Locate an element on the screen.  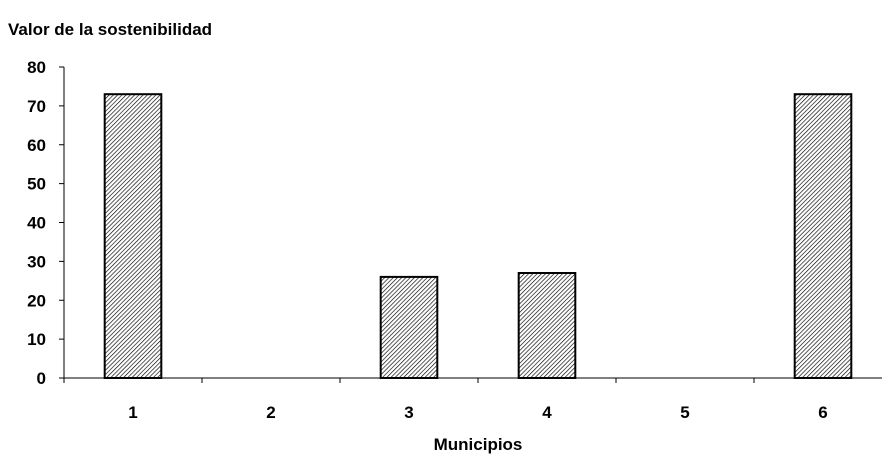
y-tick-label-30: 30 is located at coordinates (36, 261).